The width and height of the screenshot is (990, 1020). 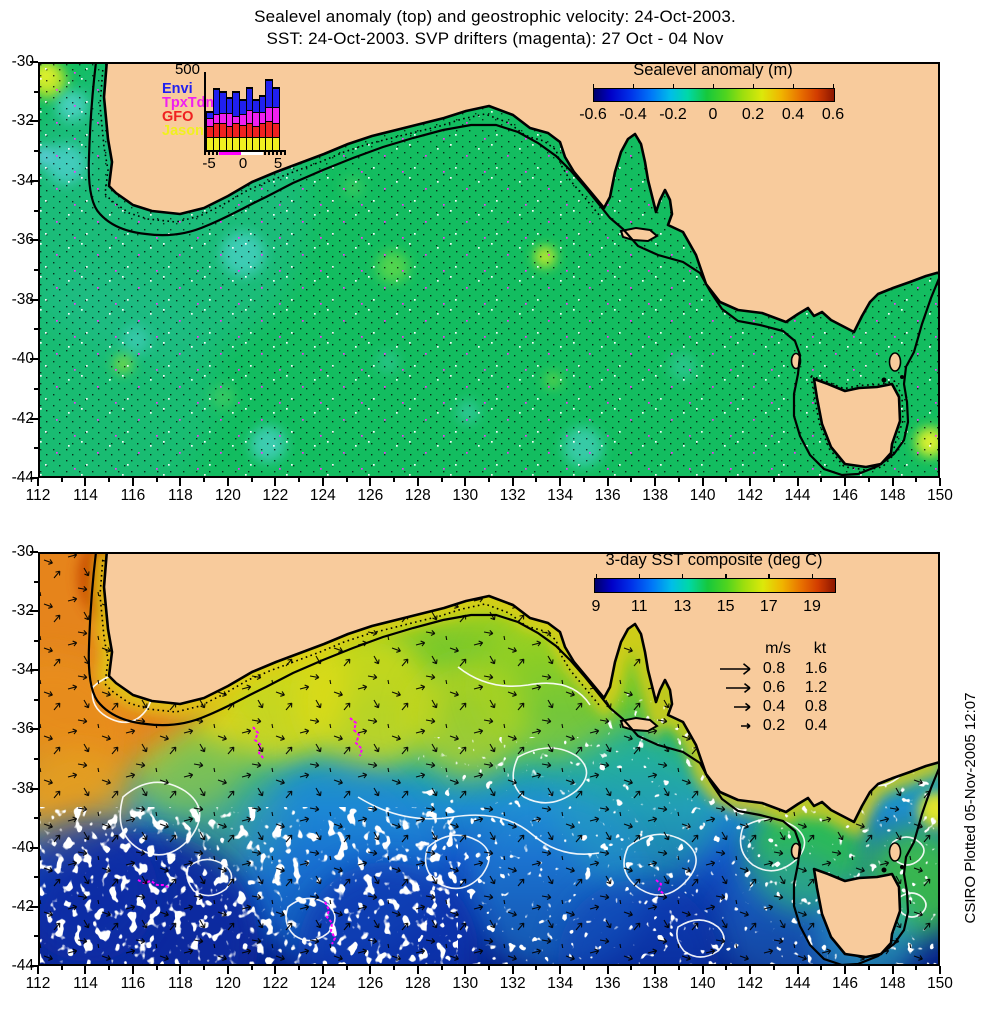 What do you see at coordinates (22, 240) in the screenshot?
I see `lat-label-top: -36` at bounding box center [22, 240].